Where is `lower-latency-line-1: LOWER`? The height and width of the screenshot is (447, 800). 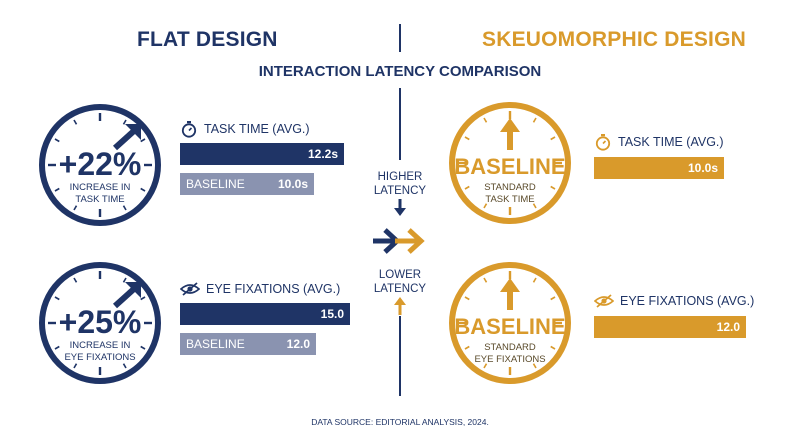 lower-latency-line-1: LOWER is located at coordinates (400, 275).